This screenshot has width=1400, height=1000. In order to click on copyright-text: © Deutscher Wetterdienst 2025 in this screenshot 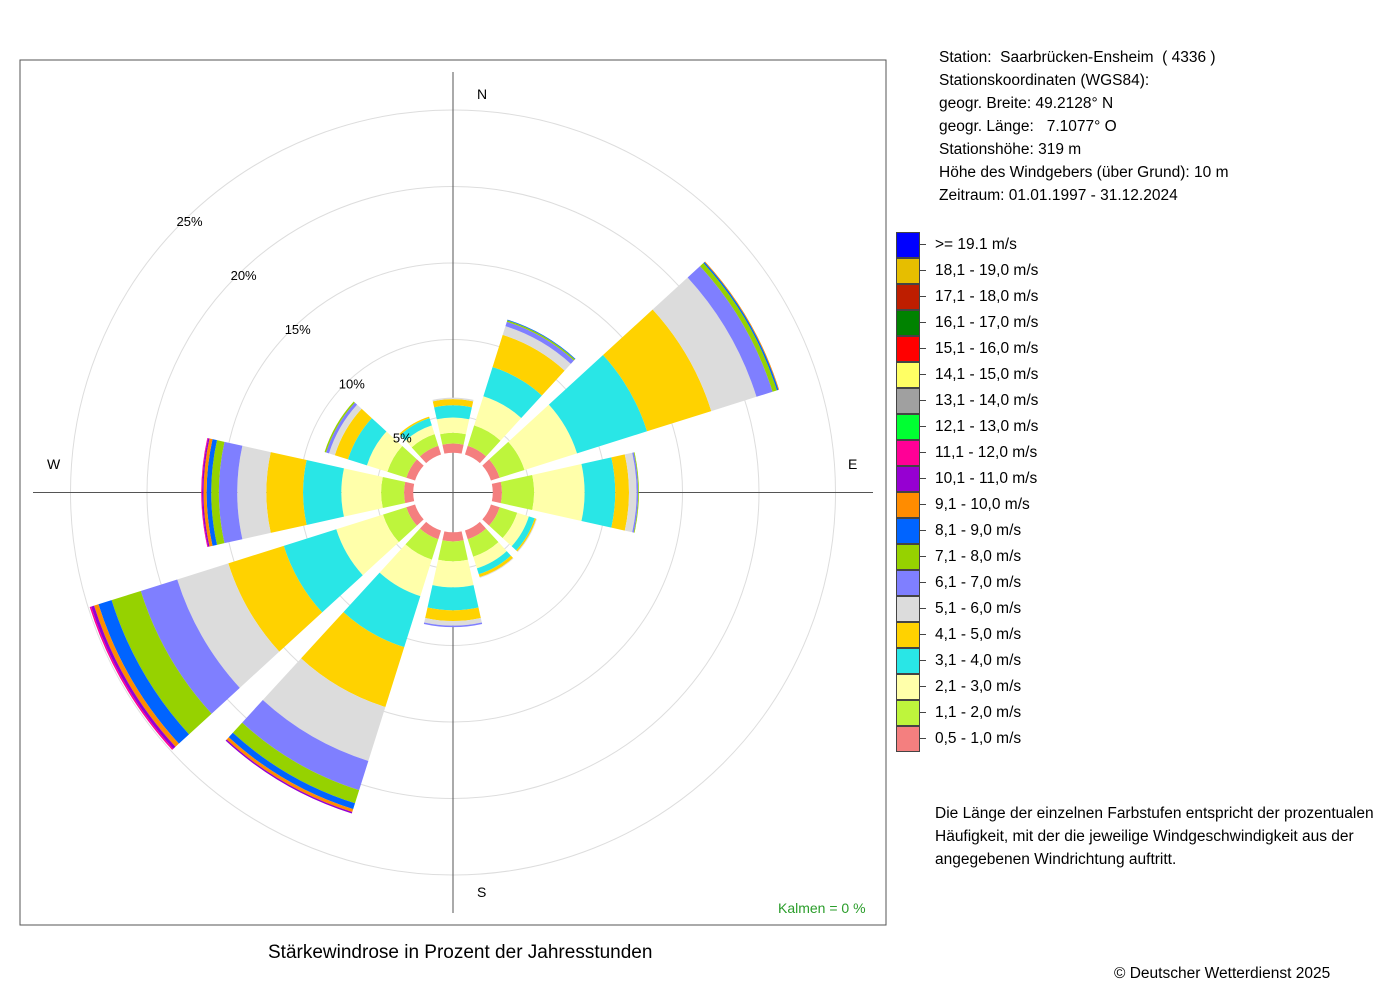, I will do `click(1222, 973)`.